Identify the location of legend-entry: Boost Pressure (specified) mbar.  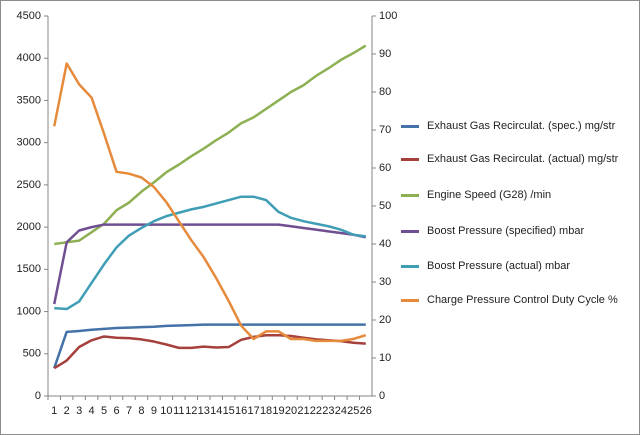
(513, 231).